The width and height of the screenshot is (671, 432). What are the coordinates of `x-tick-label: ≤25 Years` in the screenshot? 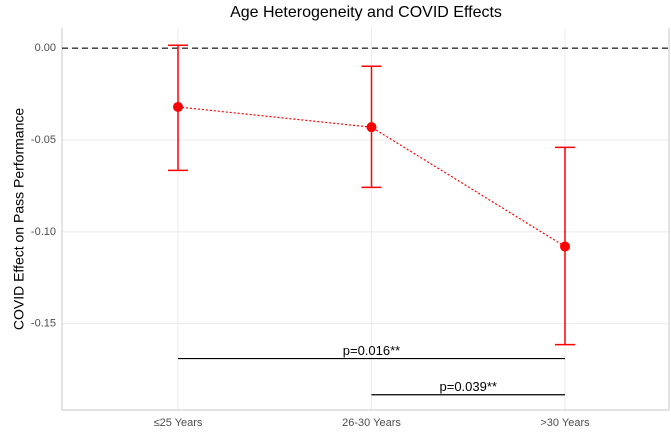 It's located at (178, 423).